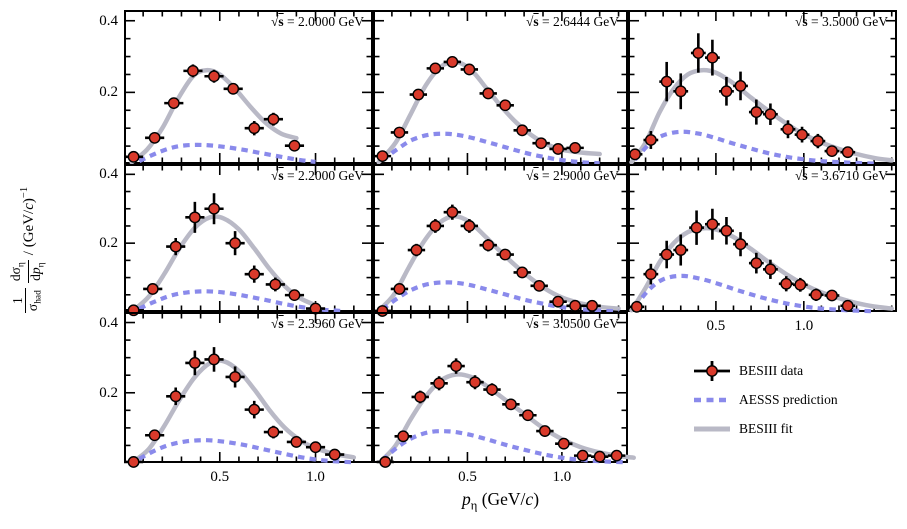 This screenshot has height=529, width=907. Describe the element at coordinates (315, 477) in the screenshot. I see `x-tick-label: 1.0` at that location.